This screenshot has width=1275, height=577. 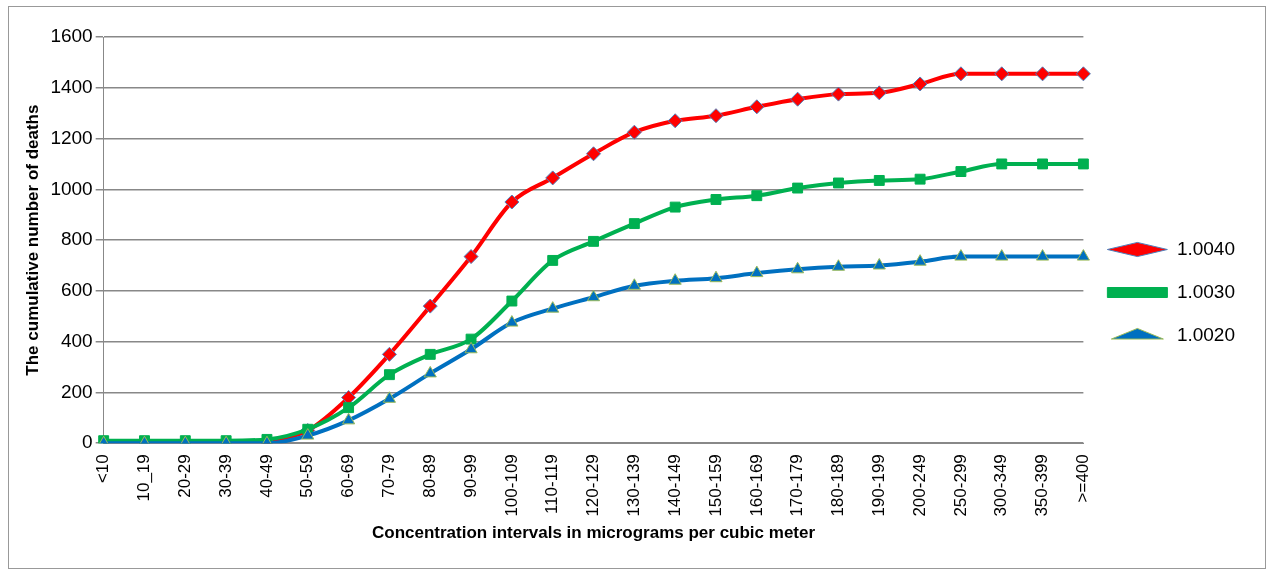 What do you see at coordinates (389, 476) in the screenshot?
I see `x-tick-label: 70-79` at bounding box center [389, 476].